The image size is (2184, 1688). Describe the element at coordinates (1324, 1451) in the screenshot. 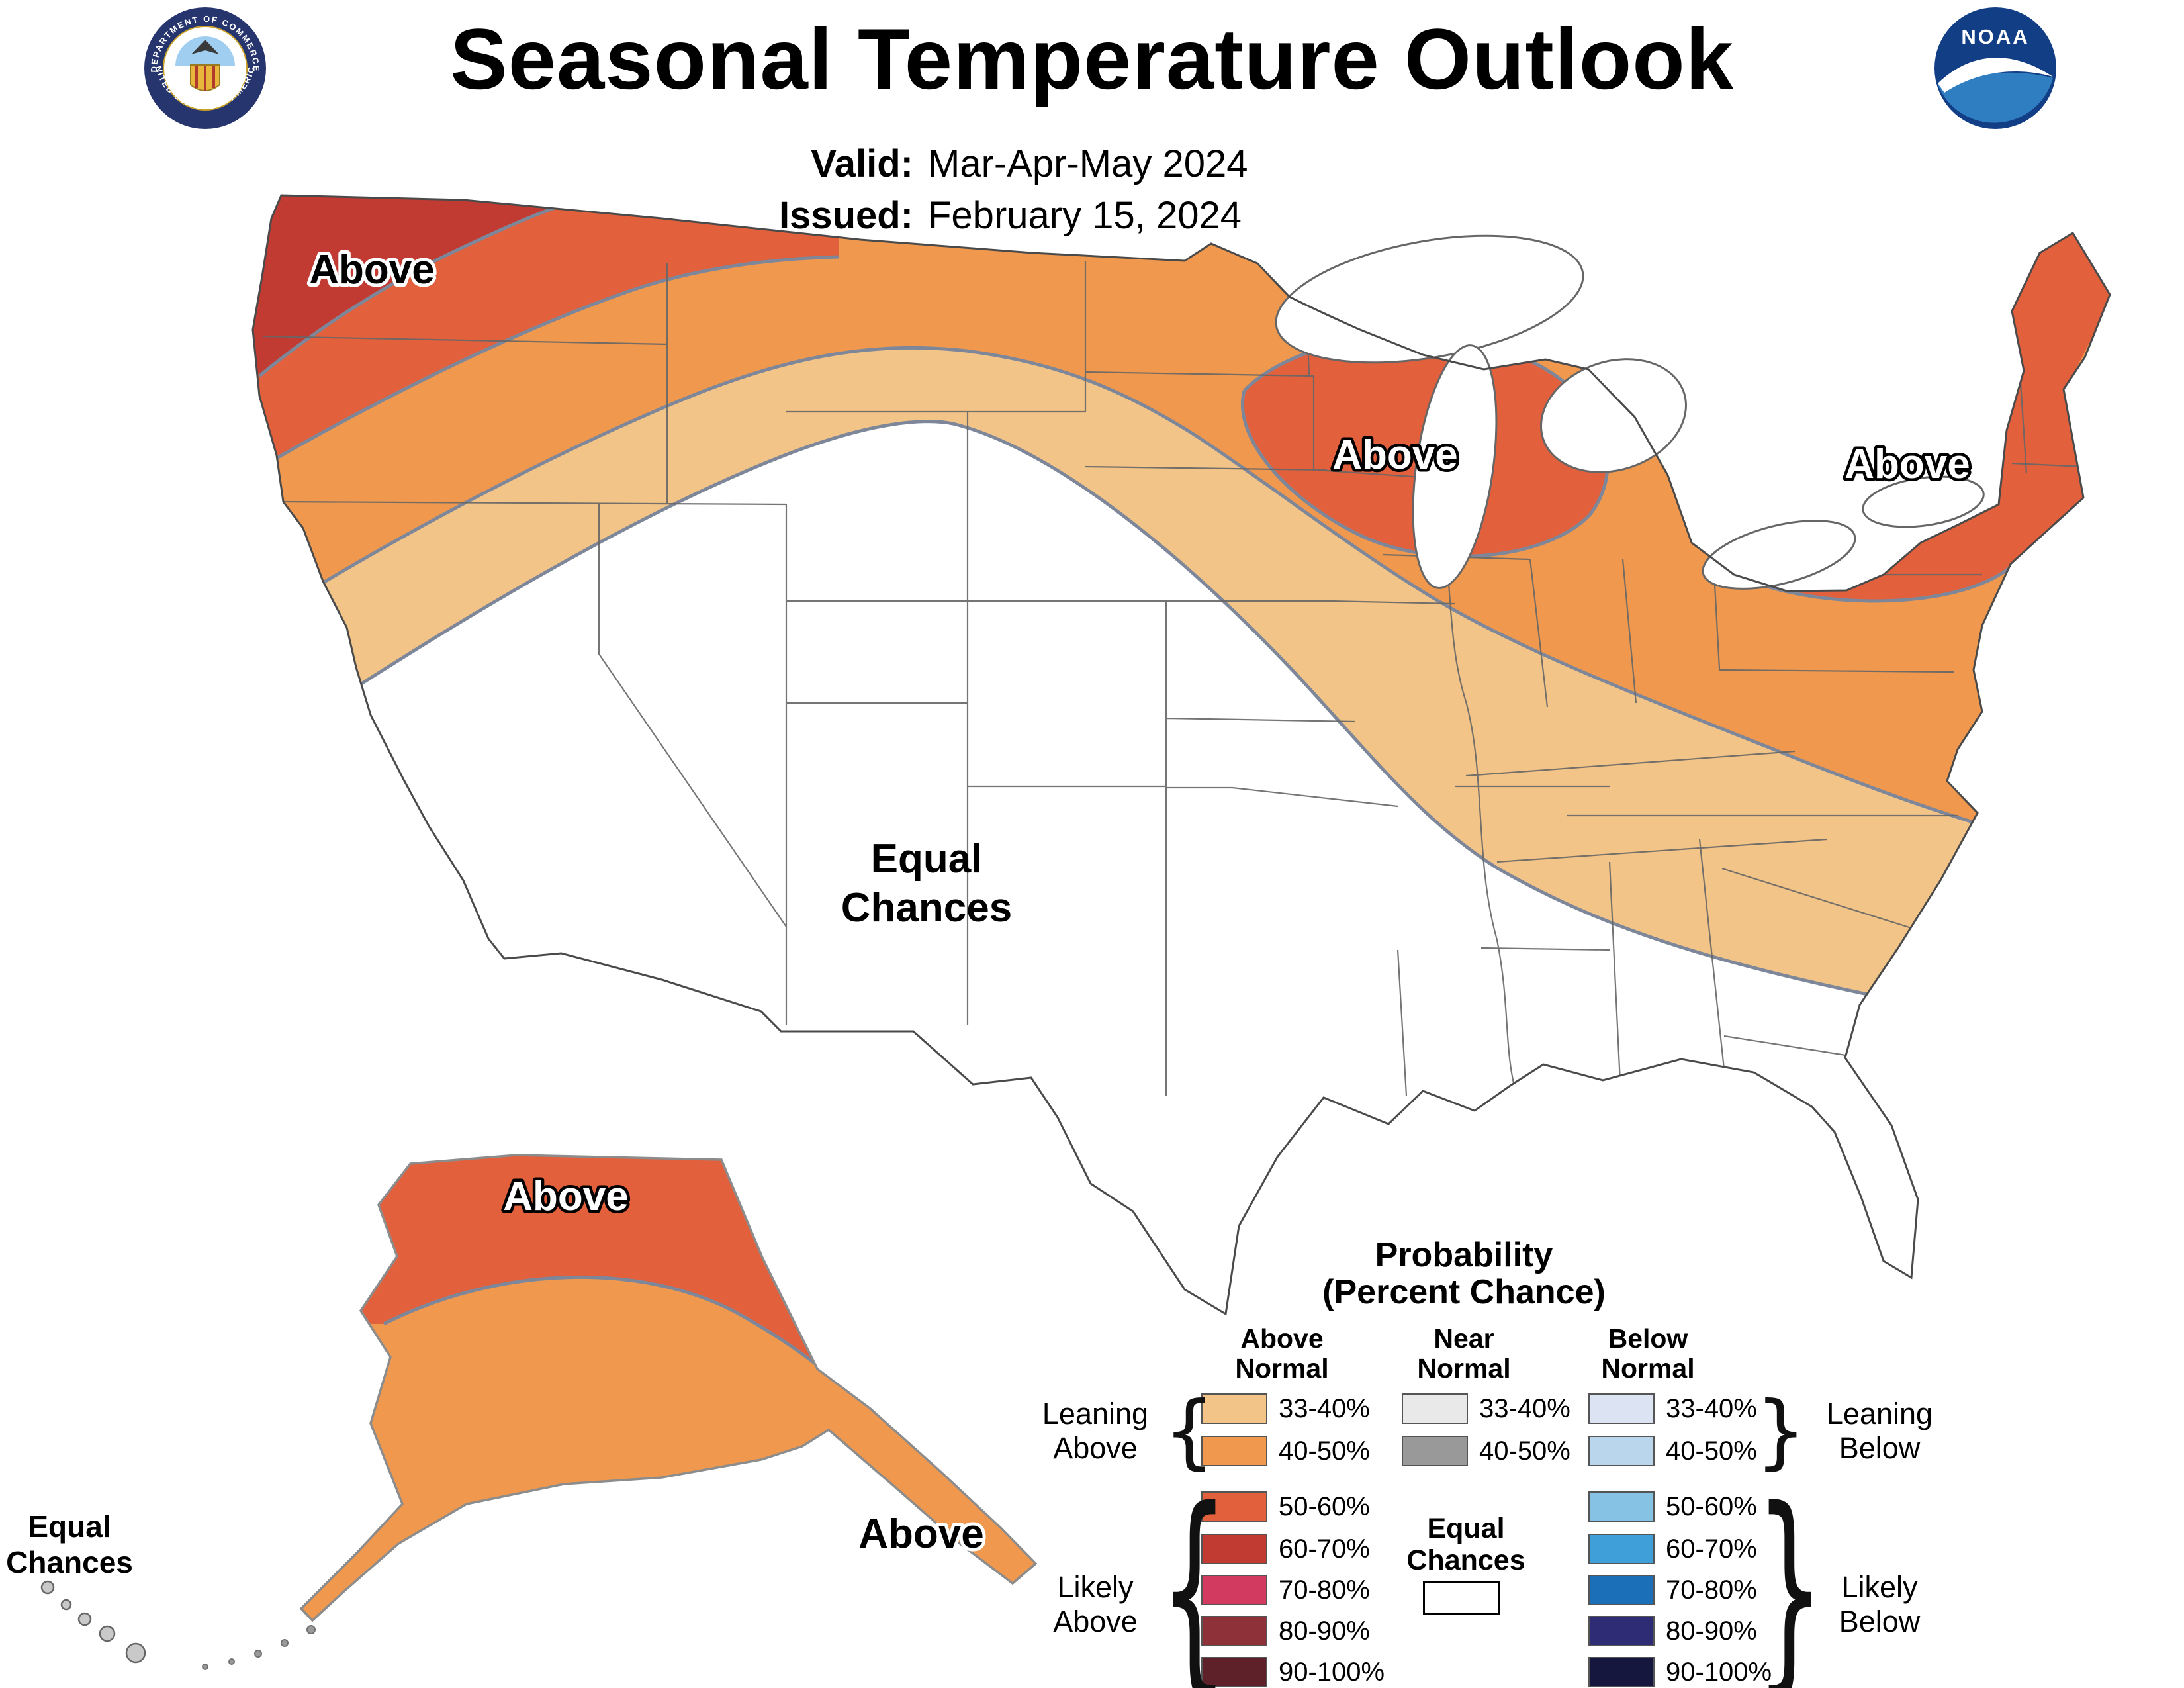

I see `label-above-40-50: 40-50%` at that location.